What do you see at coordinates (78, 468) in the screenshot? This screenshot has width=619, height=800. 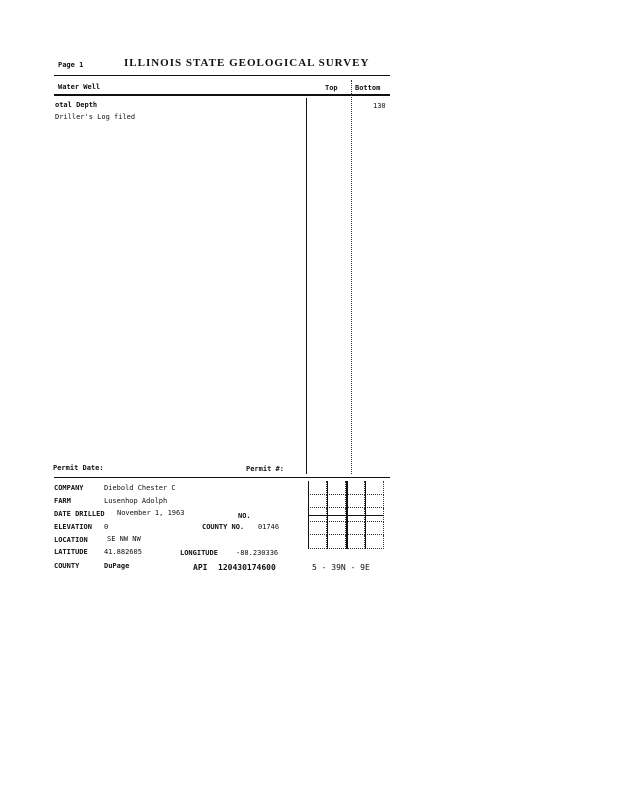 I see `permit-date-label: Permit Date:` at bounding box center [78, 468].